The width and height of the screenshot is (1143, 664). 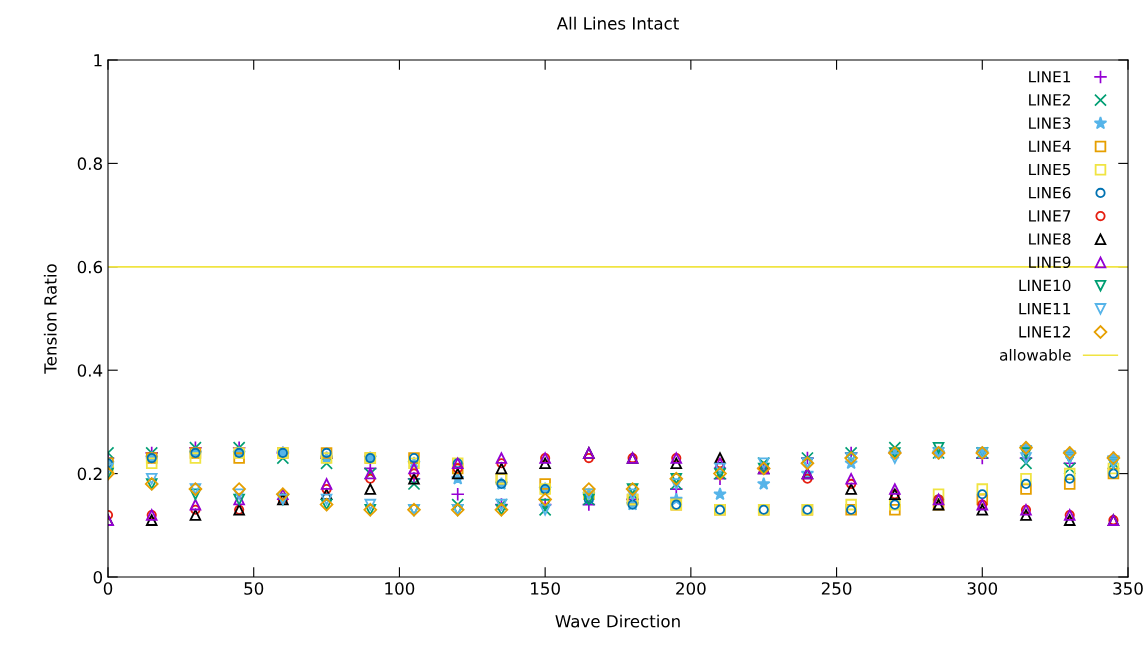 What do you see at coordinates (1050, 216) in the screenshot?
I see `legend-label: LINE7` at bounding box center [1050, 216].